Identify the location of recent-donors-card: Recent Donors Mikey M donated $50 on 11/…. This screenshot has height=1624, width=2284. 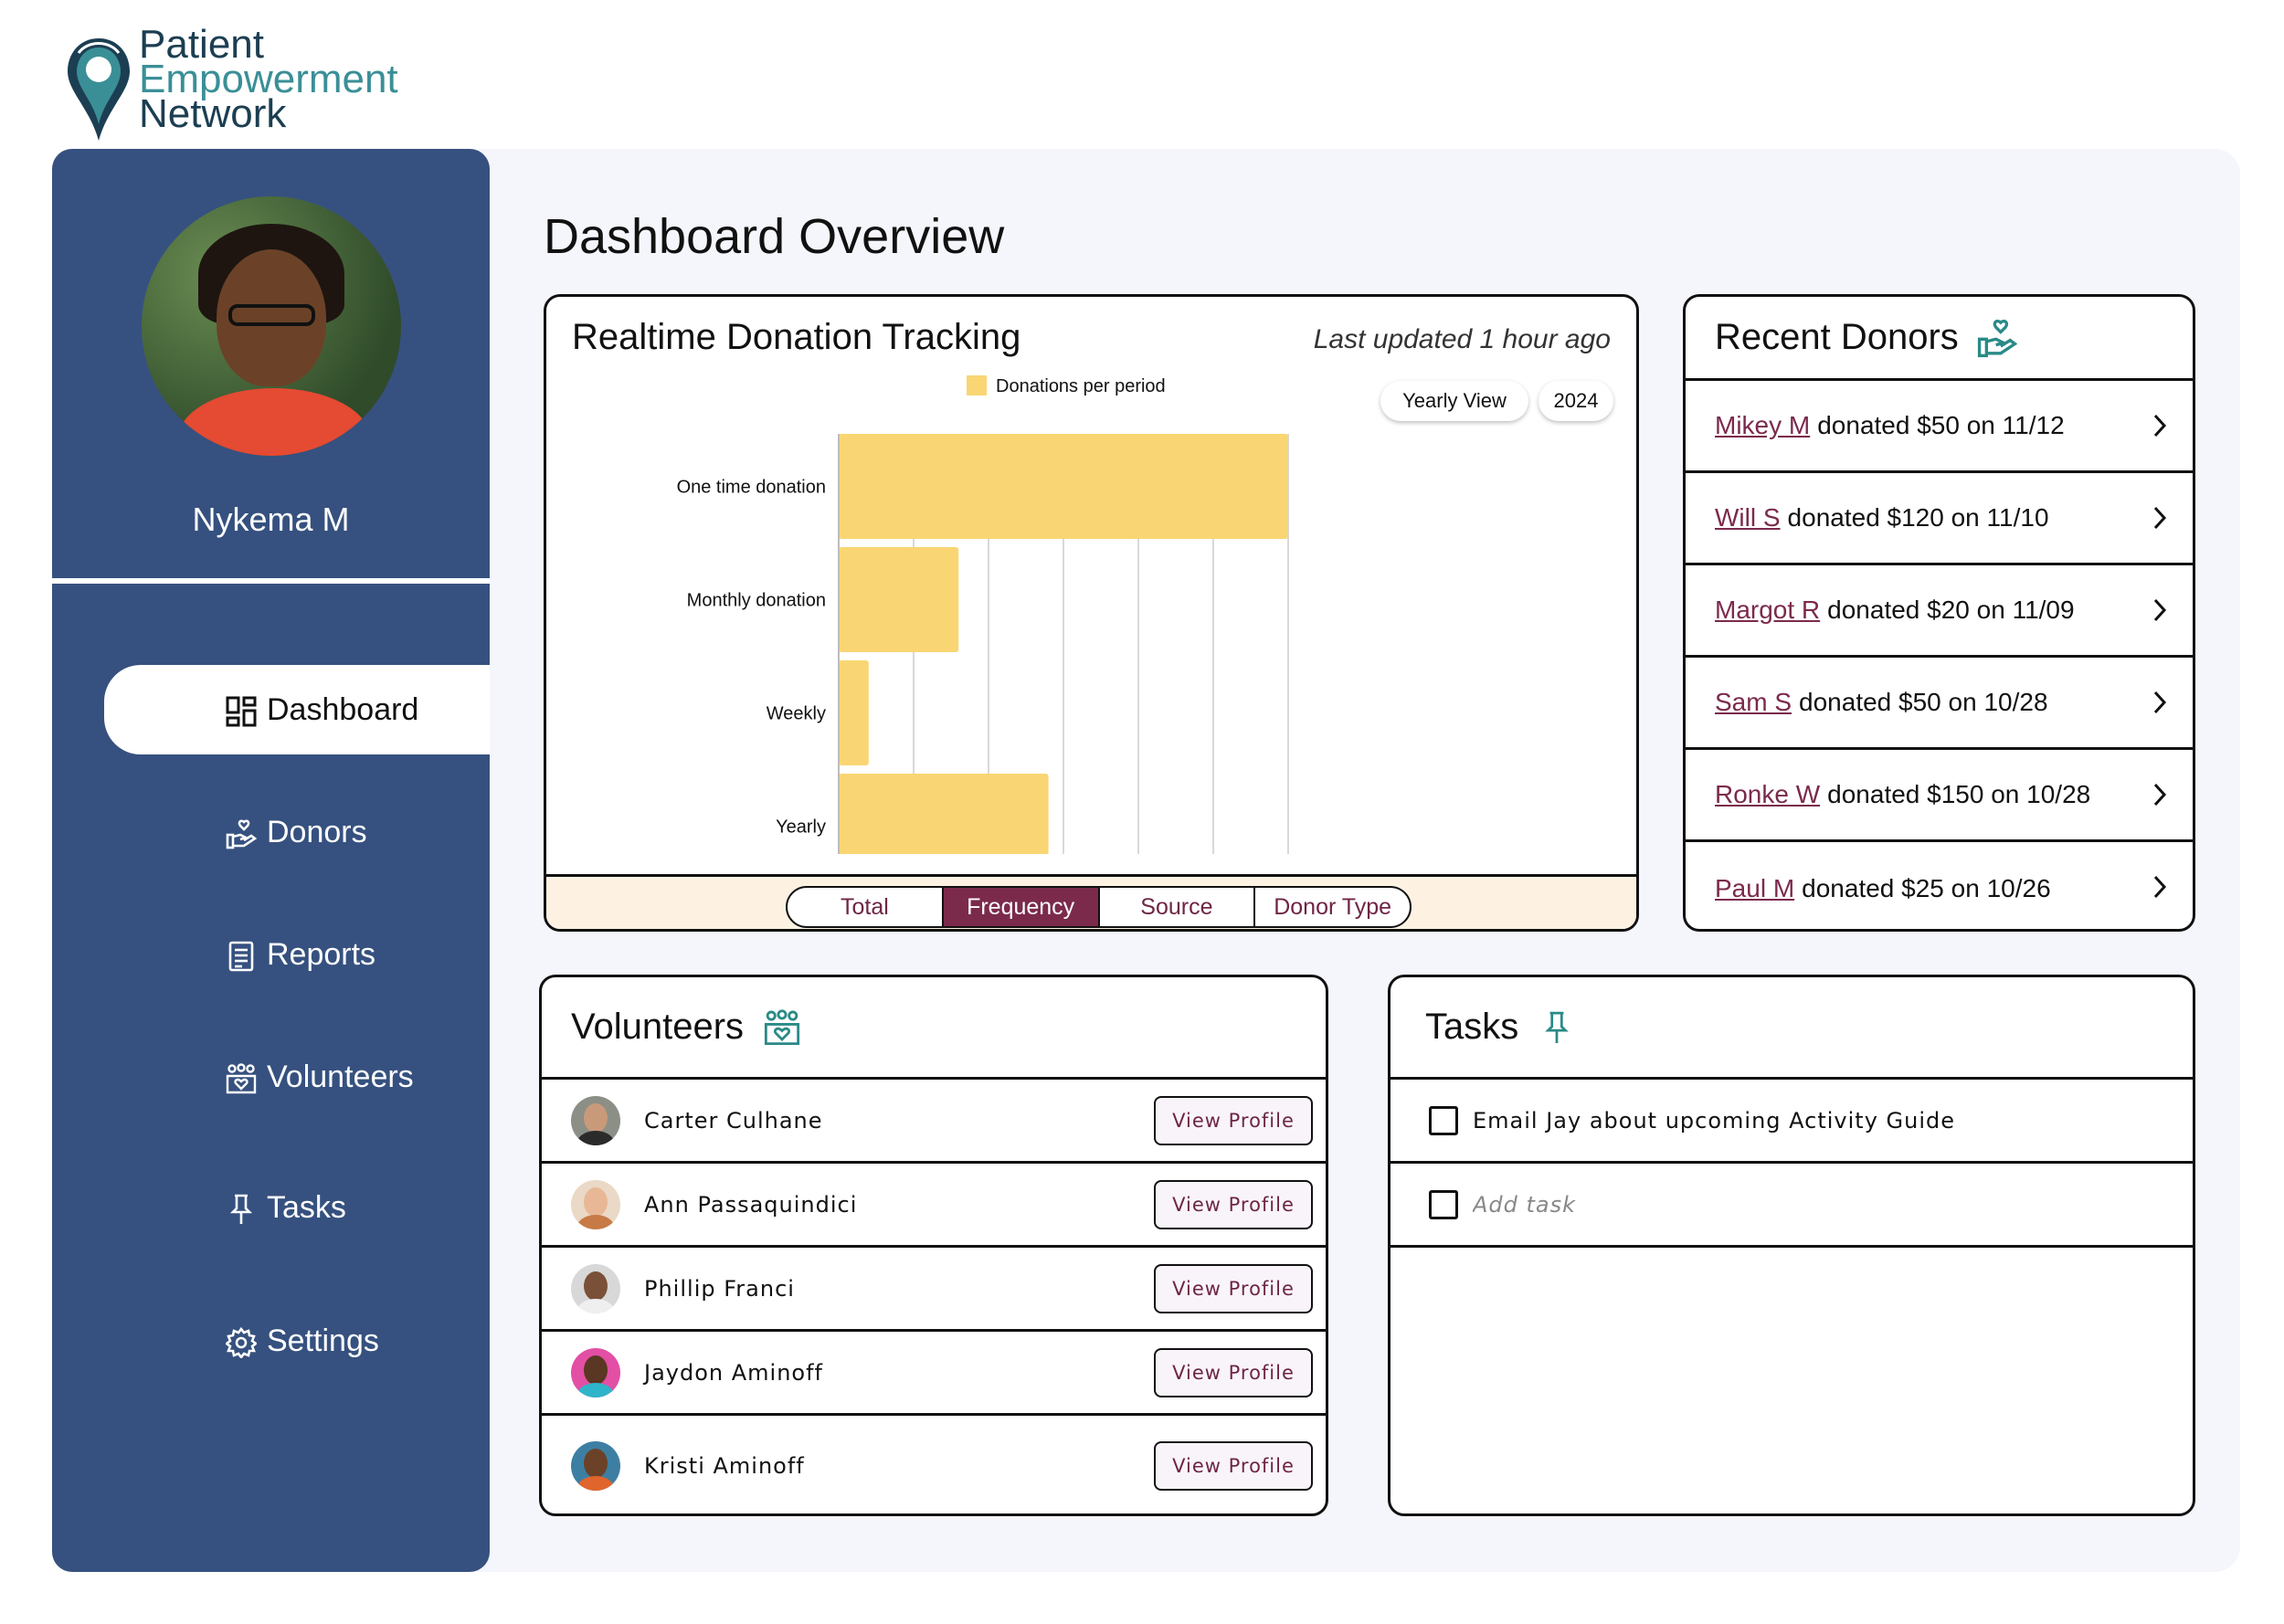
(1939, 613).